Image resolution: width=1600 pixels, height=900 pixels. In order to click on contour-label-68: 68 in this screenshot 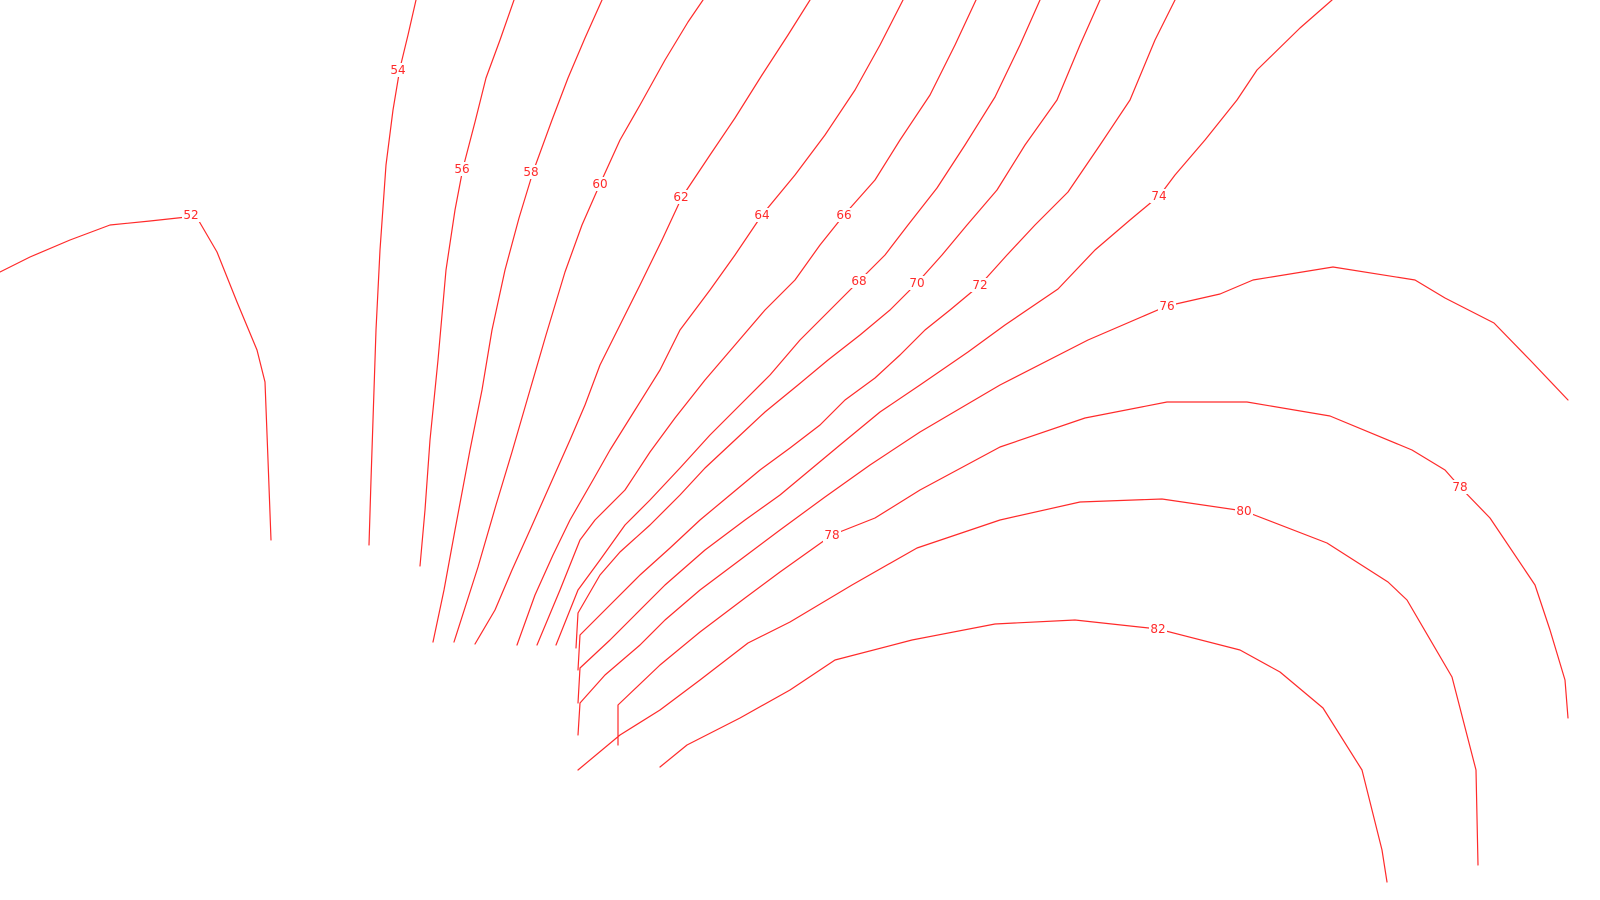, I will do `click(858, 281)`.